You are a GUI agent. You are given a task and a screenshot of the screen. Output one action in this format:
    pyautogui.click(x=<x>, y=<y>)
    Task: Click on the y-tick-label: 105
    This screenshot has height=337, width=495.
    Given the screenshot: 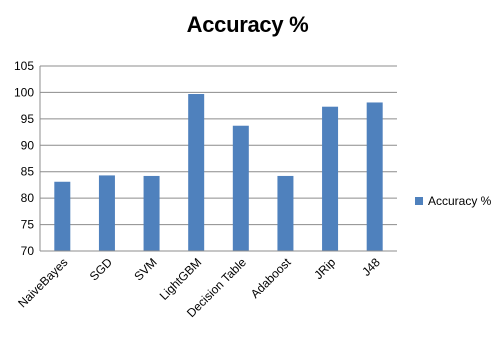 What is the action you would take?
    pyautogui.click(x=24, y=66)
    